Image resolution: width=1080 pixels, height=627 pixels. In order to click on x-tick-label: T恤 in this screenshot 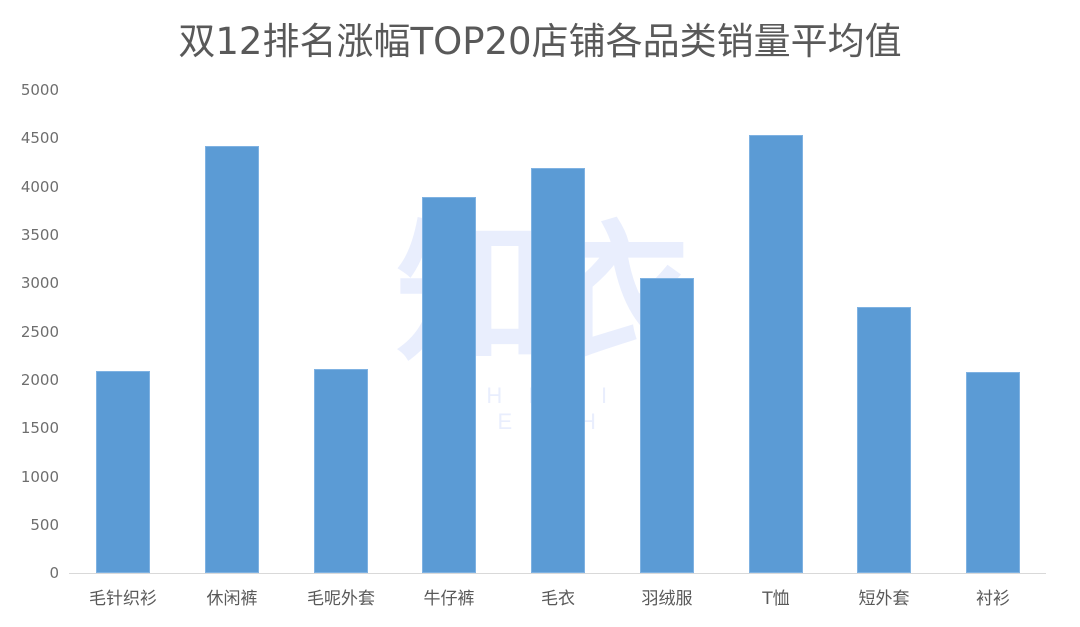, I will do `click(776, 599)`.